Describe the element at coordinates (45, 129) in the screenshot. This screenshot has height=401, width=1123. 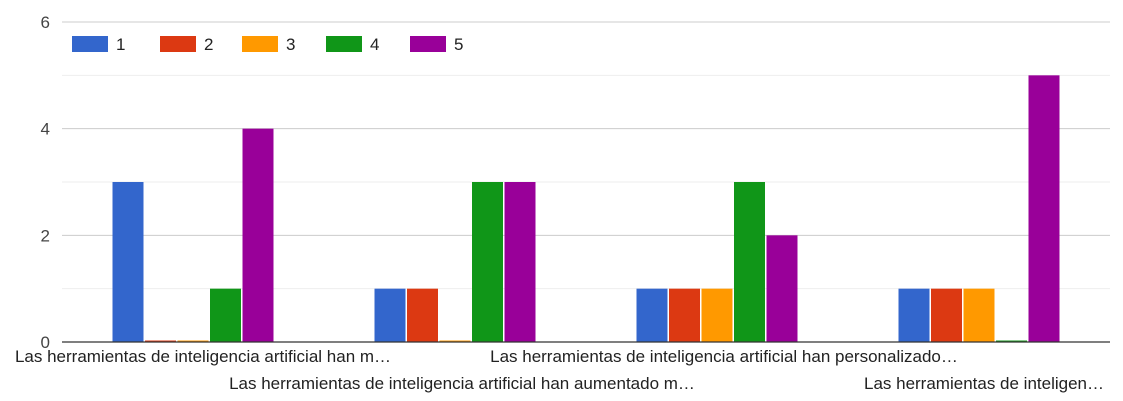
I see `y-tick-label: 4` at that location.